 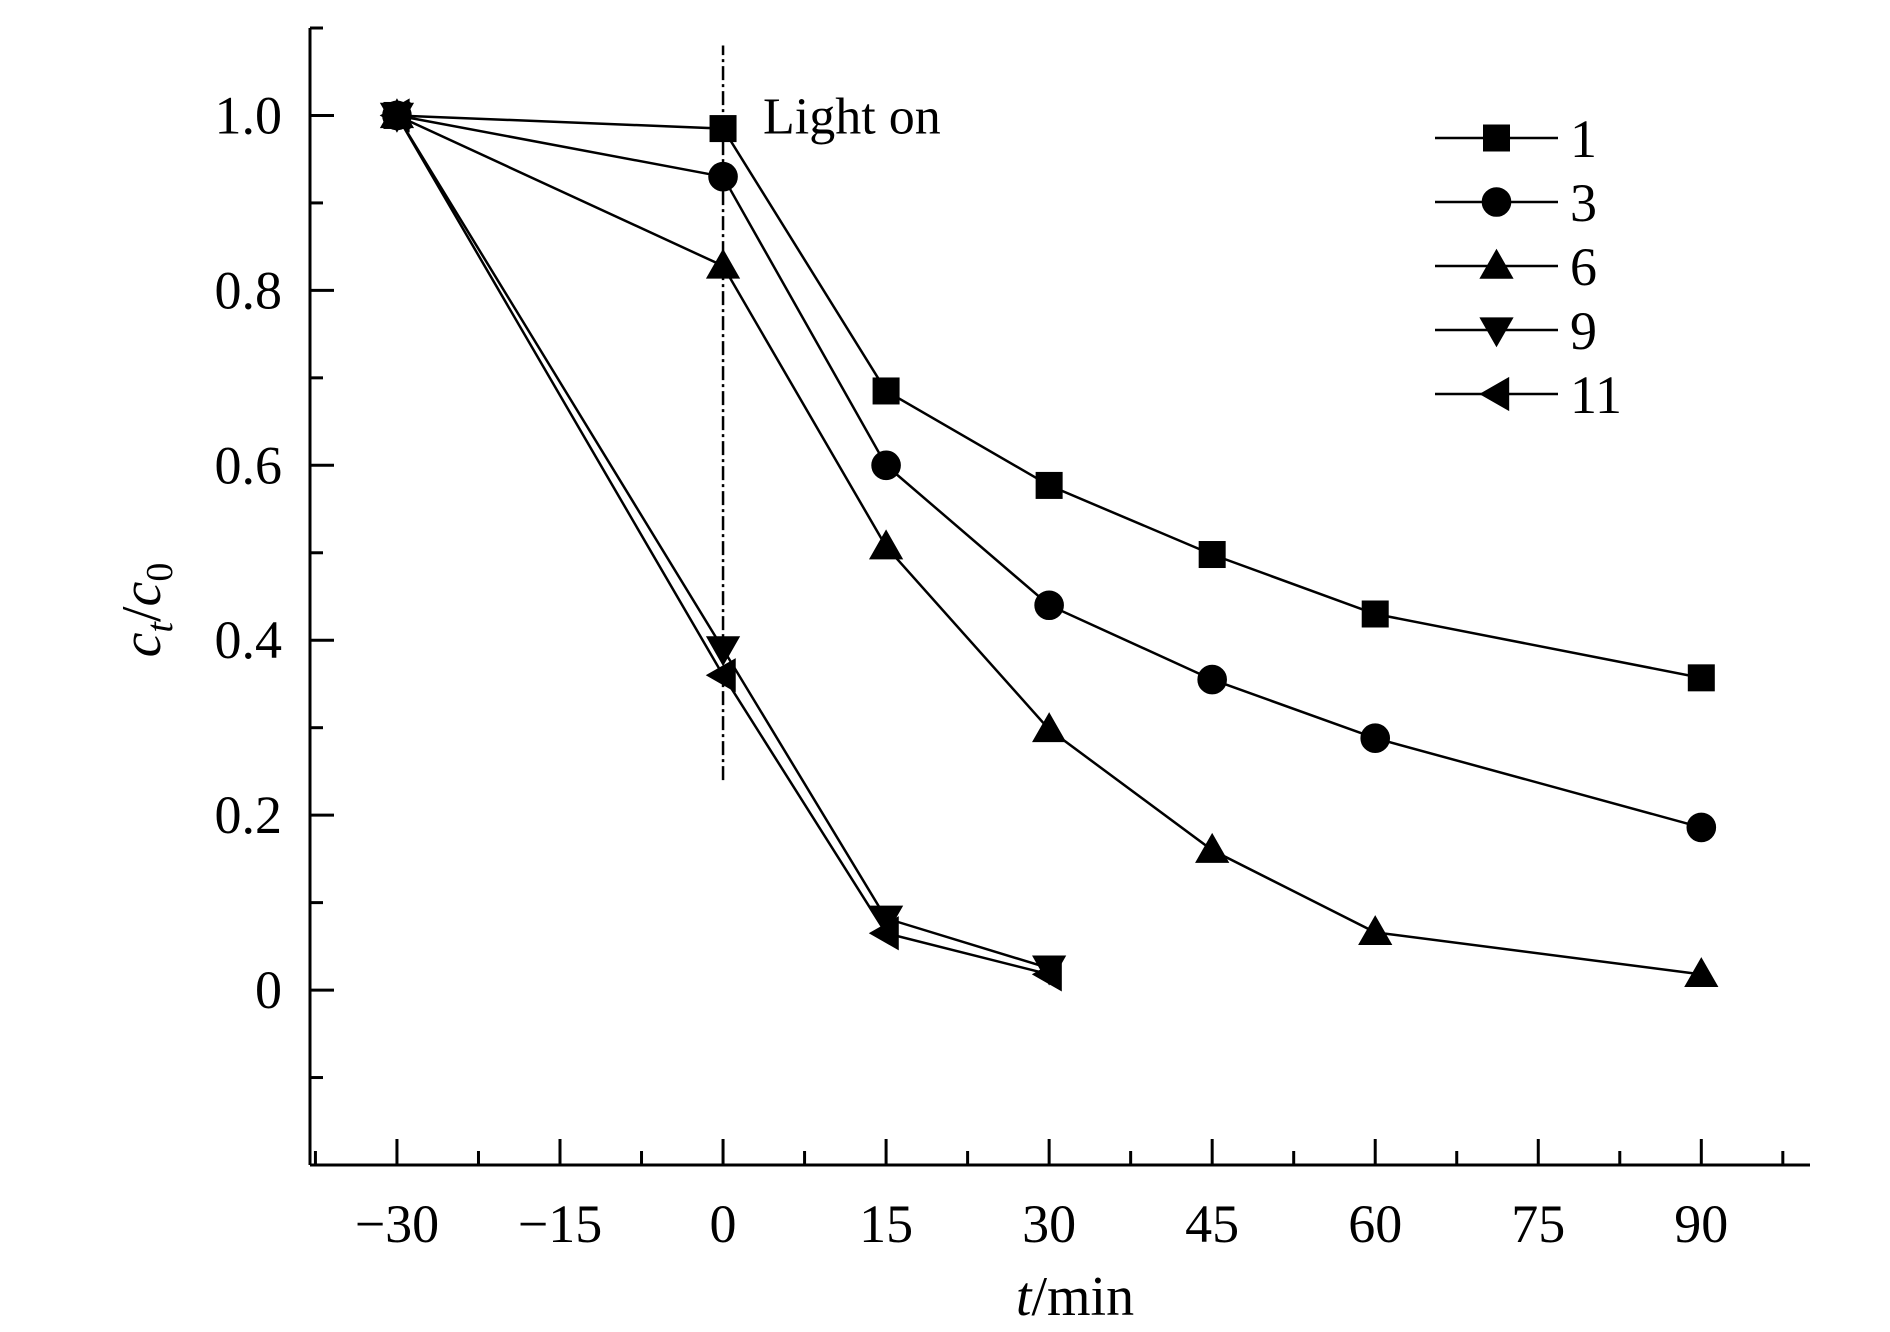 I want to click on legend-label: 11, so click(x=1596, y=395).